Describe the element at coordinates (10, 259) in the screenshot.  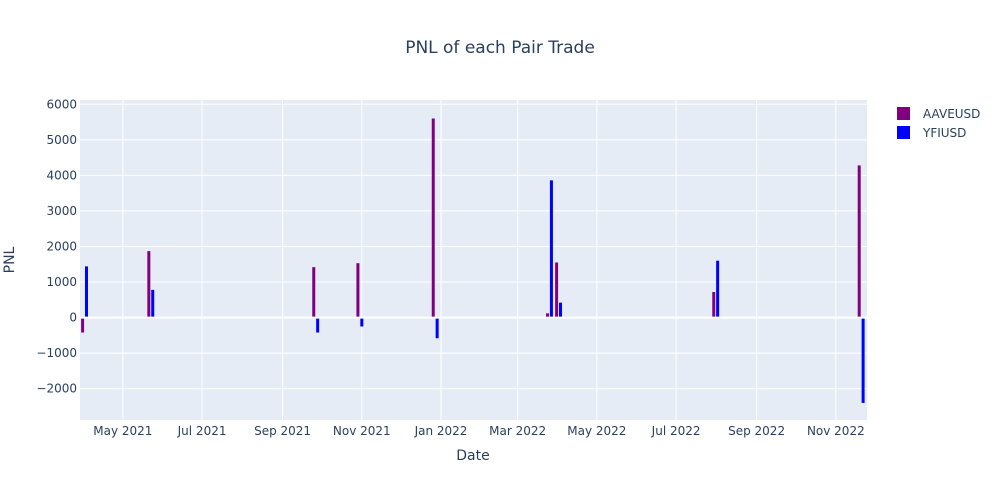
I see `y-axis-label: PNL` at that location.